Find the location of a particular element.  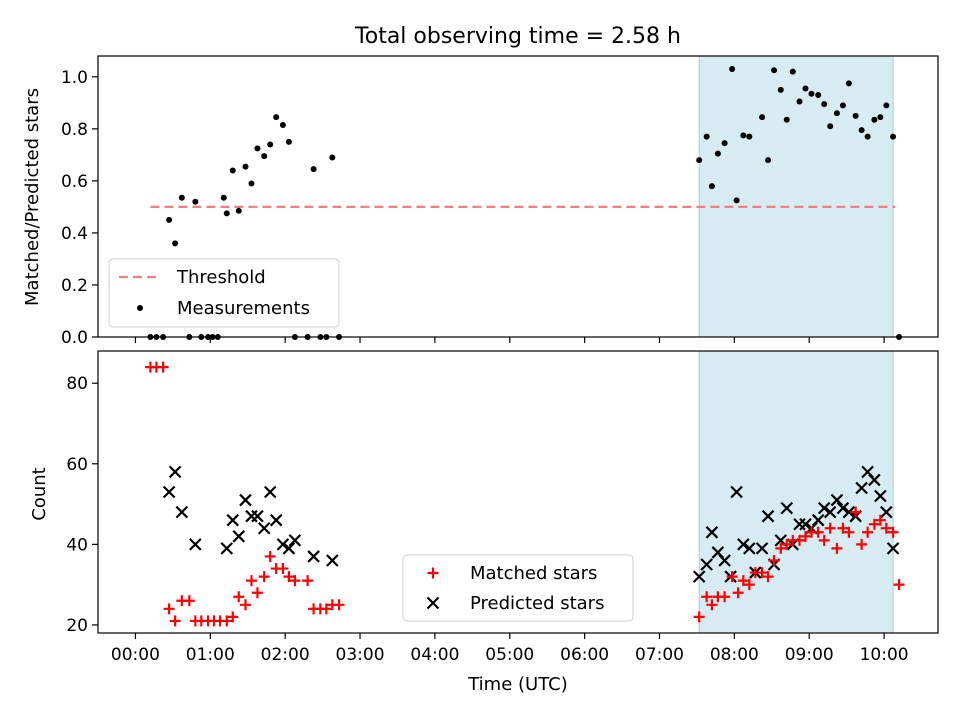

x-tick-label: 09:00 is located at coordinates (809, 655).